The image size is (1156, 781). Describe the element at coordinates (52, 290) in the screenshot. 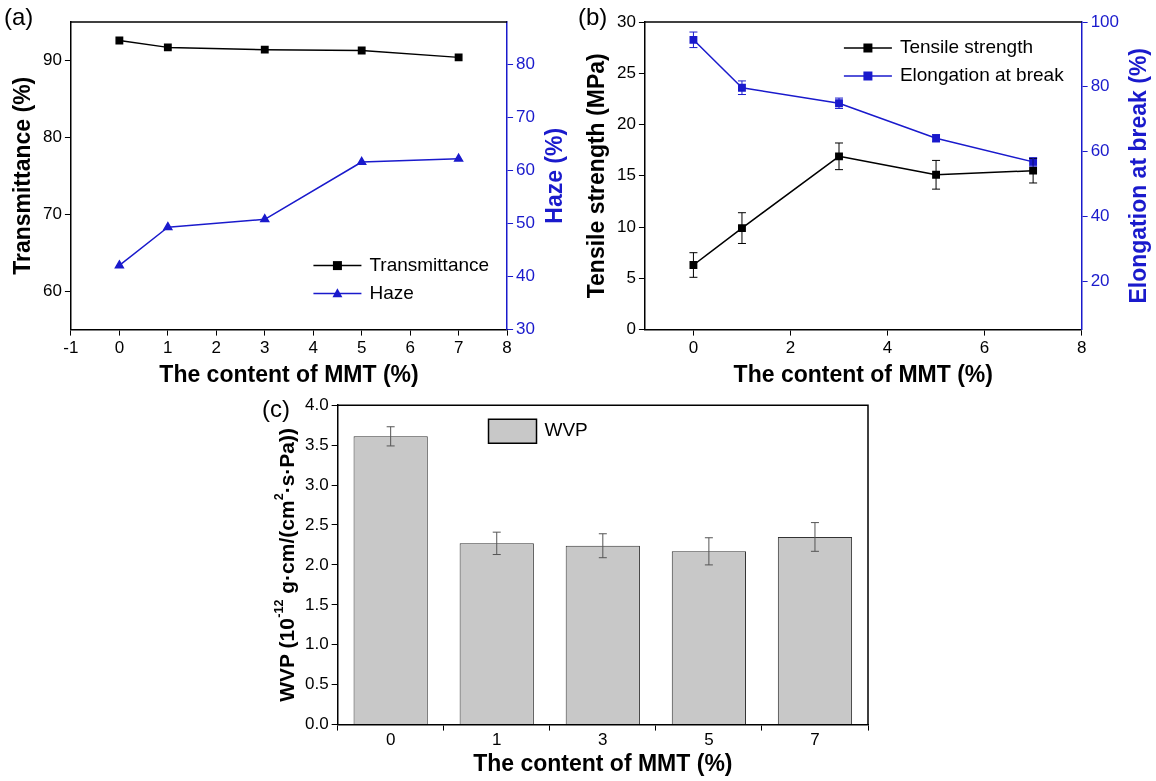

I see `y-tick-label: 60` at that location.